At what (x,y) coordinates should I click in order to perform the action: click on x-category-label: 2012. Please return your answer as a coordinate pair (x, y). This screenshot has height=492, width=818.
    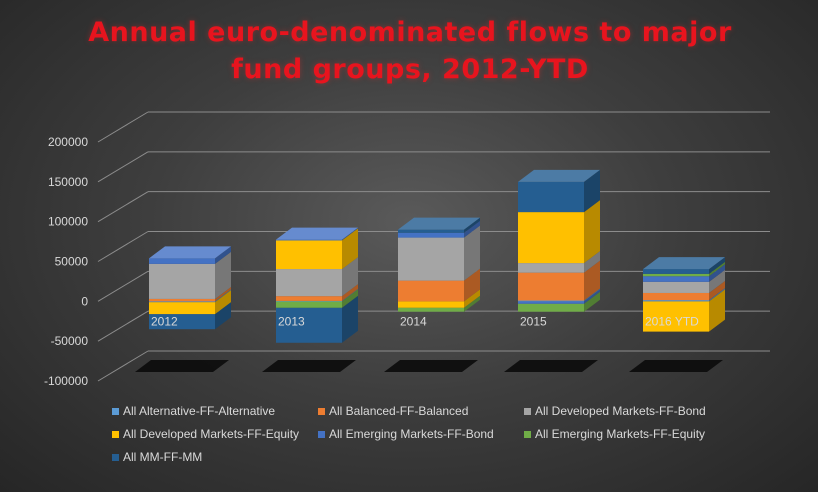
    Looking at the image, I should click on (164, 321).